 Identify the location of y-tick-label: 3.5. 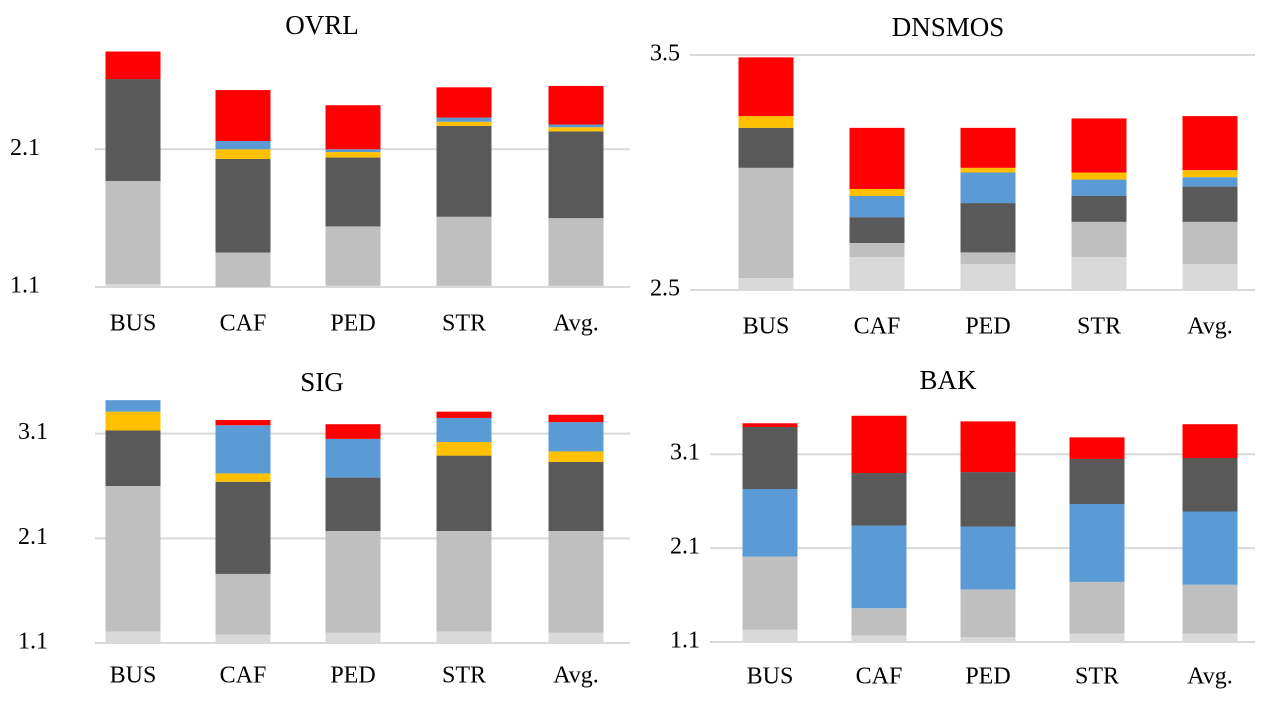
(665, 54).